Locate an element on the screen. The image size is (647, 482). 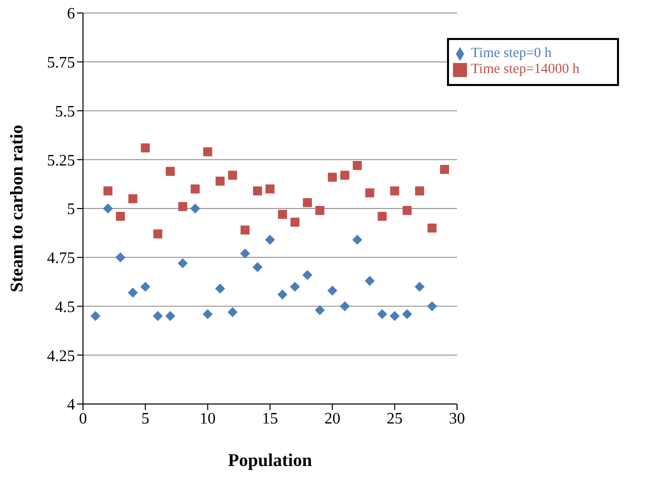
x-tick-label: 0 is located at coordinates (83, 419).